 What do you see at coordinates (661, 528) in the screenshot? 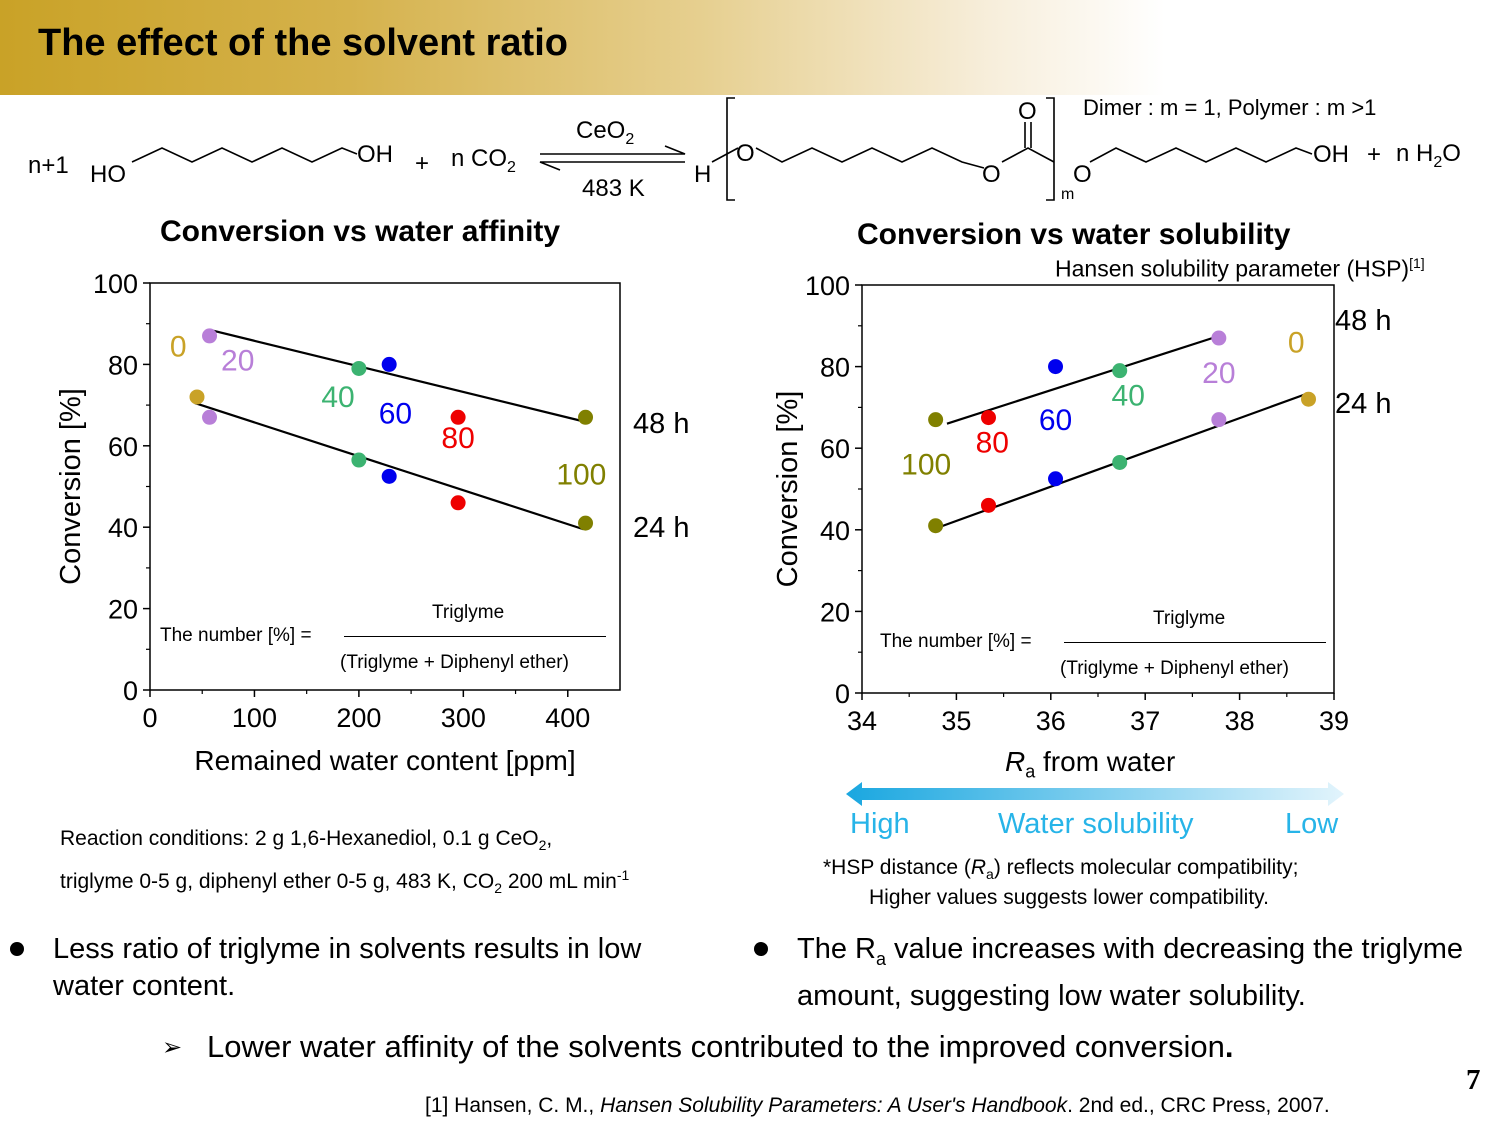
I see `left-series-label-24h: 24 h` at bounding box center [661, 528].